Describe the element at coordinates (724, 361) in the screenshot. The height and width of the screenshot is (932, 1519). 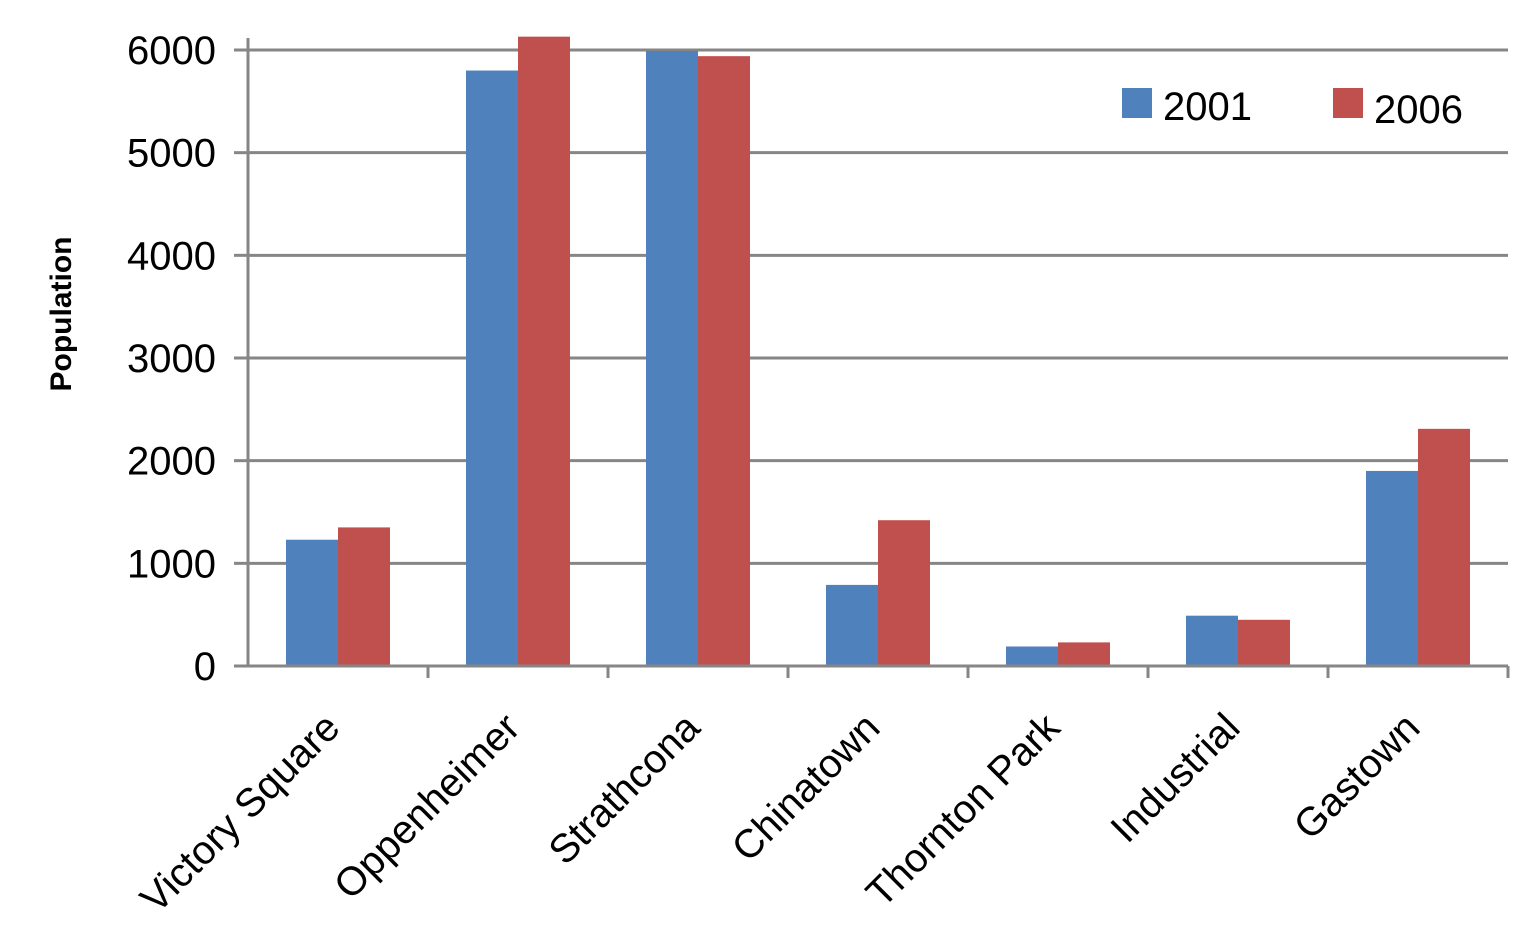
I see `bar-2006-strathcona` at that location.